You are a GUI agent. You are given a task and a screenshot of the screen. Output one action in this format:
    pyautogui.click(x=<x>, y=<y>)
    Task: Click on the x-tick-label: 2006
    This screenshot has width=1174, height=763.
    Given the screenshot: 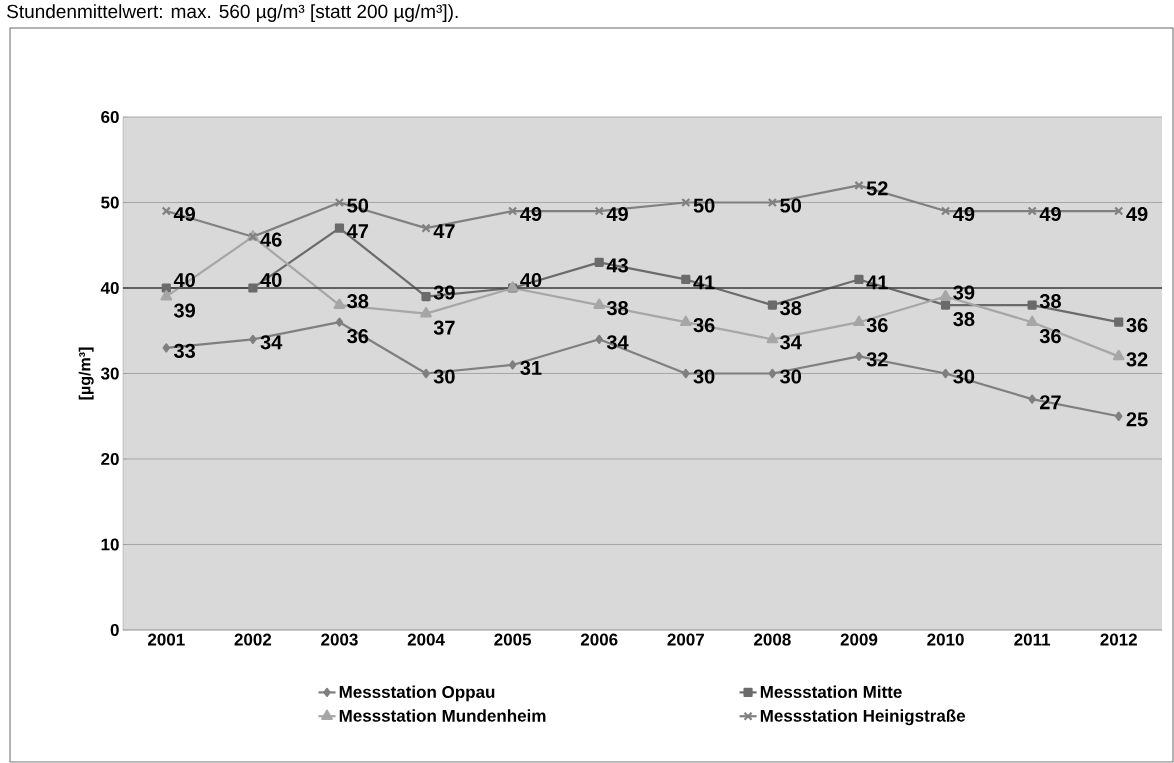 What is the action you would take?
    pyautogui.click(x=599, y=639)
    